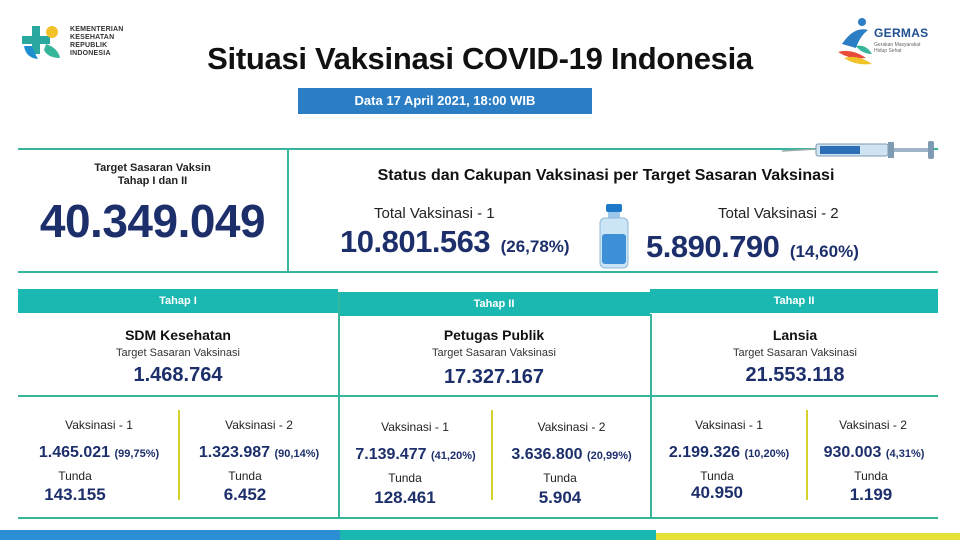  I want to click on summary-vertical-divider, so click(288, 210).